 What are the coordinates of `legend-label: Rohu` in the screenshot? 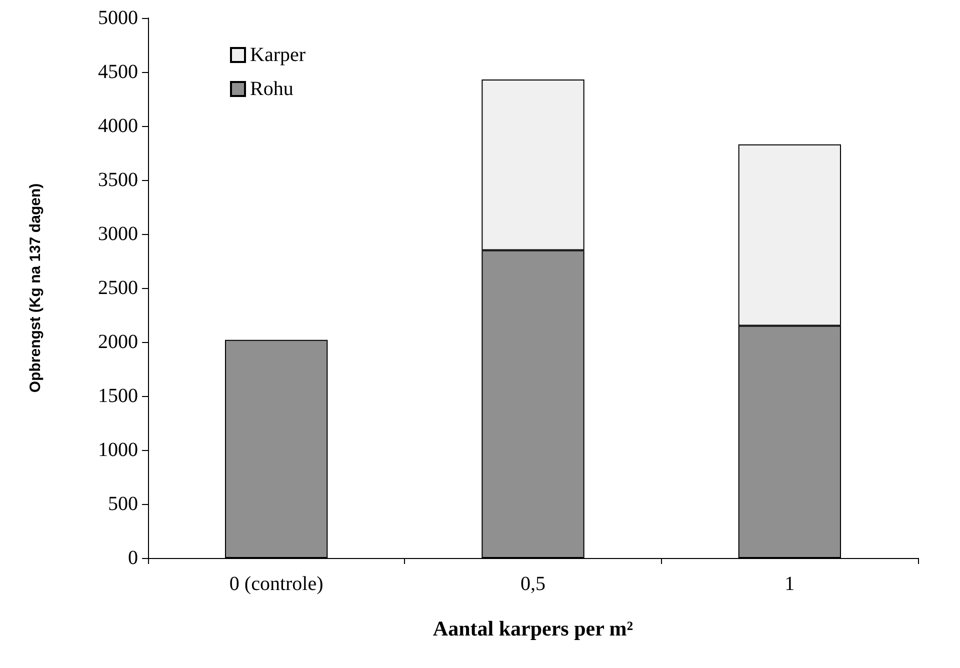 It's located at (272, 89).